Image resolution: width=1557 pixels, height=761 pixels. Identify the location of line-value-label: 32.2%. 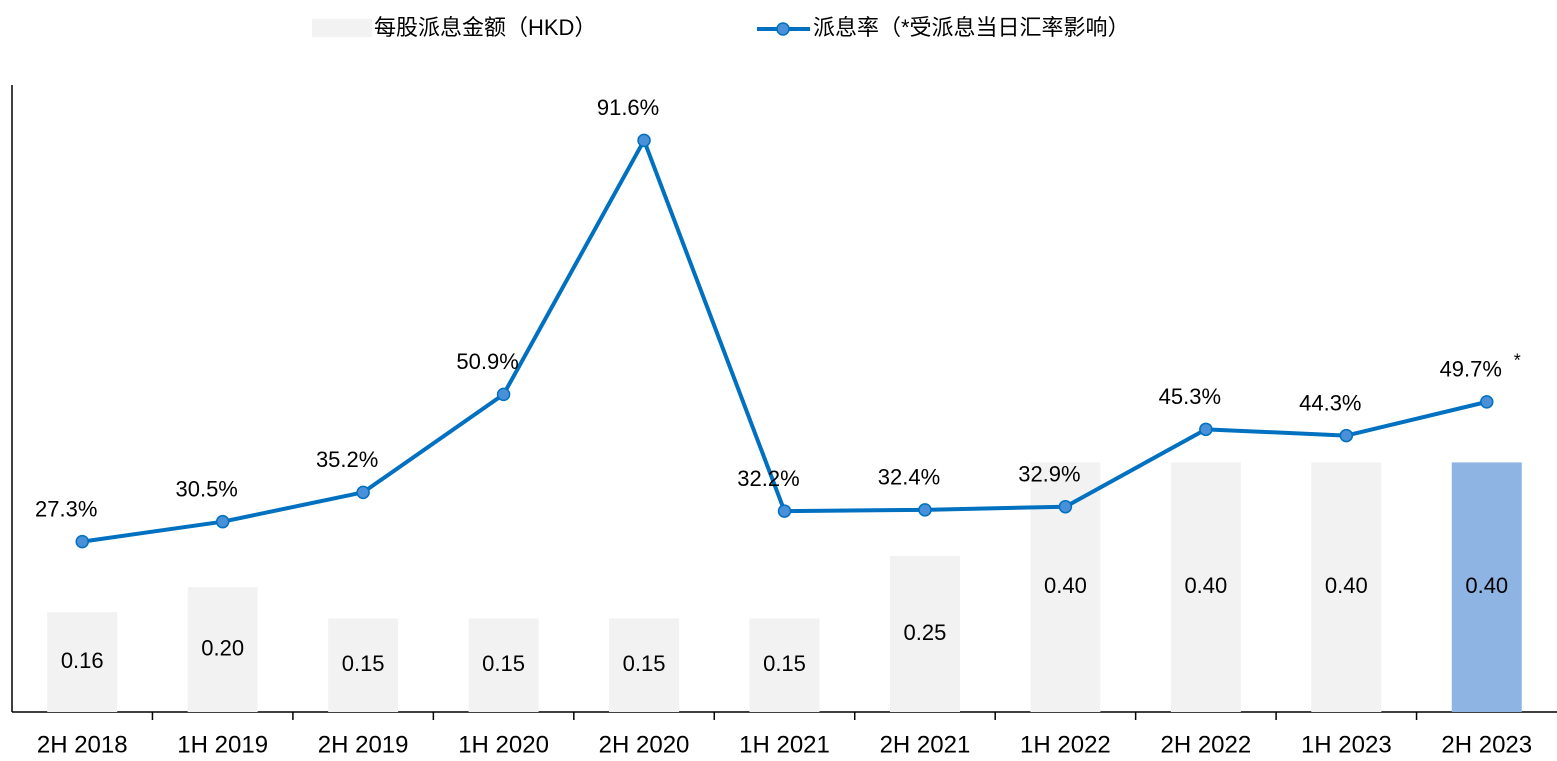
(768, 478).